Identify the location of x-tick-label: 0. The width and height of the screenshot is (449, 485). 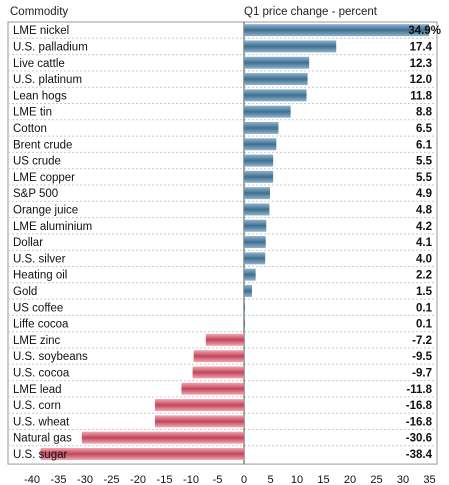
(244, 479).